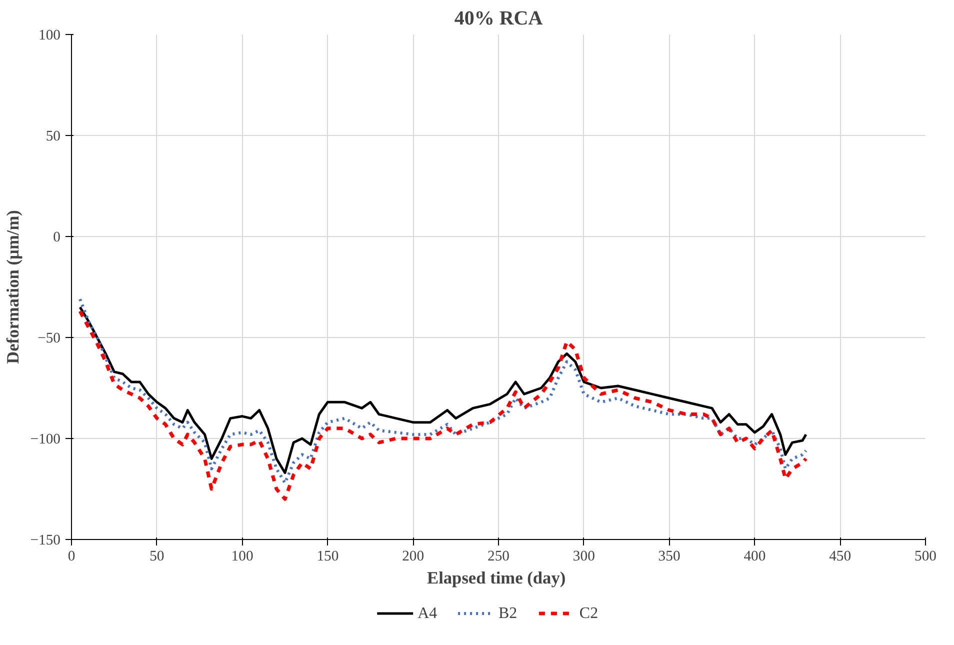  What do you see at coordinates (53, 136) in the screenshot?
I see `y-tick-label: 50` at bounding box center [53, 136].